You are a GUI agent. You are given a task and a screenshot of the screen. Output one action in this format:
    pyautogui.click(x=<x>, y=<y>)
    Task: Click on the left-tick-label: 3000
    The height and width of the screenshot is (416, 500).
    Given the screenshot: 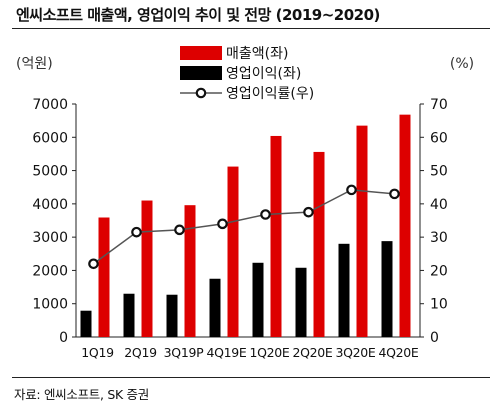 What is the action you would take?
    pyautogui.click(x=50, y=238)
    